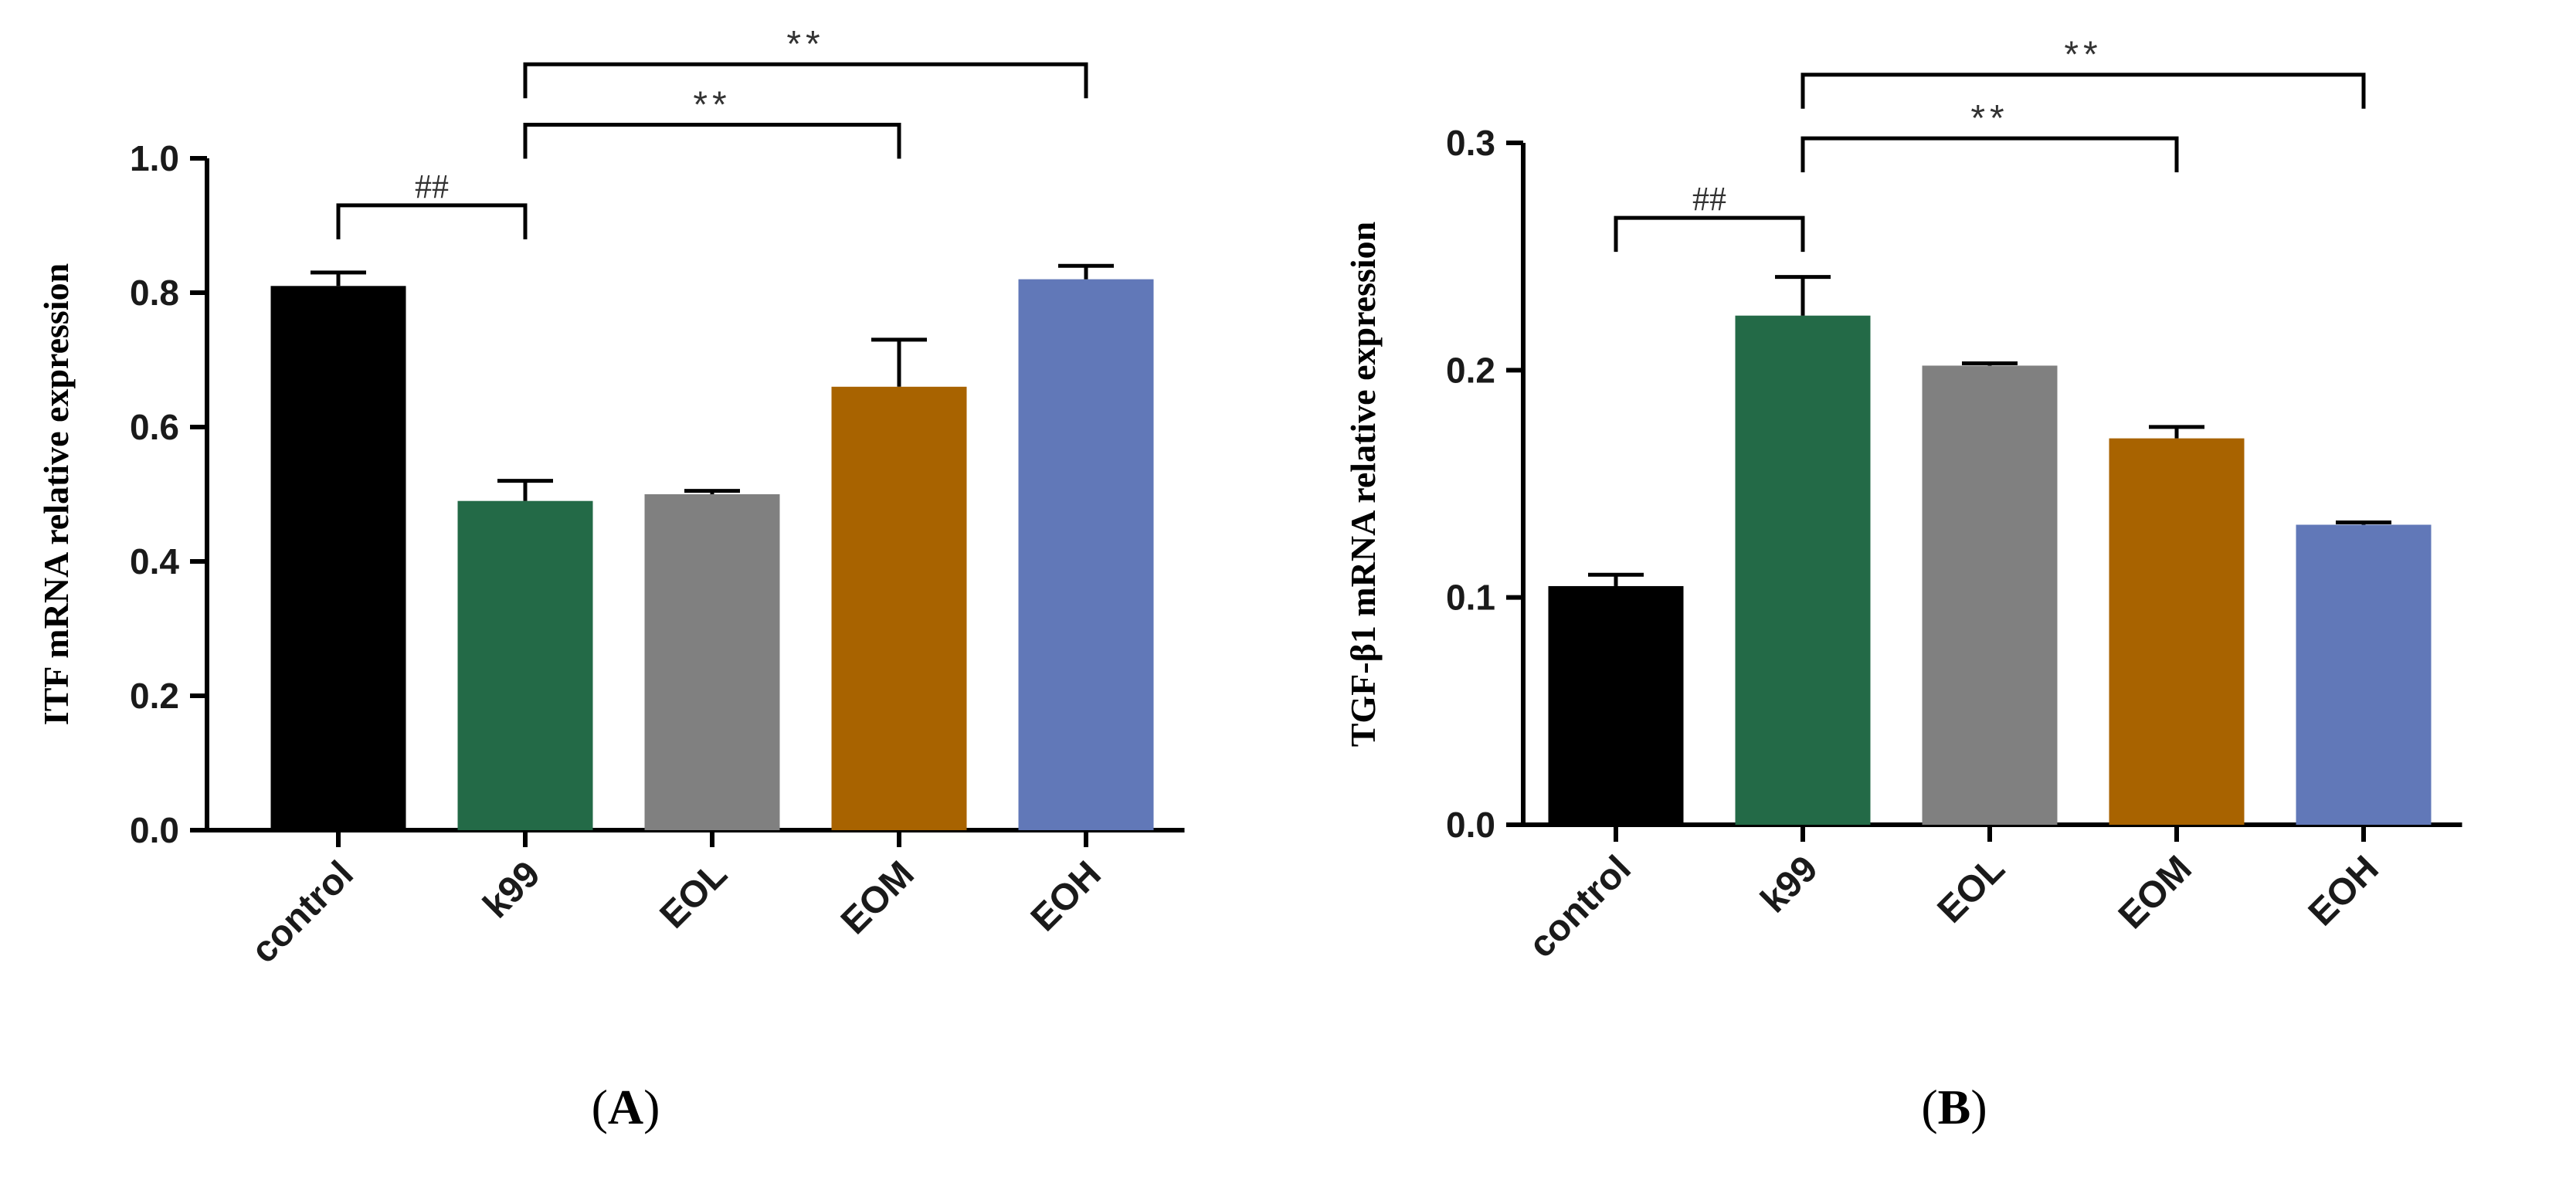  I want to click on panel-label-letter: B, so click(1954, 1107).